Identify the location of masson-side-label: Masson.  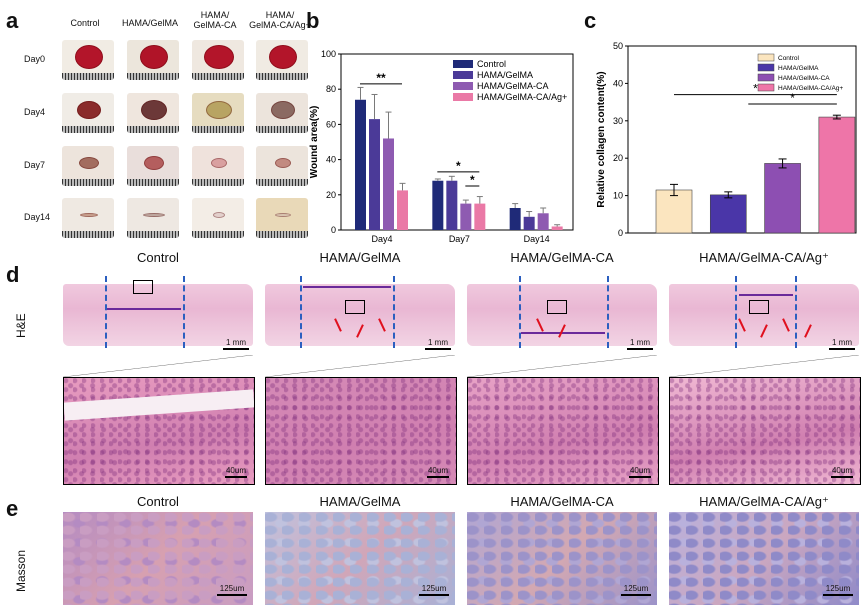
(21, 570).